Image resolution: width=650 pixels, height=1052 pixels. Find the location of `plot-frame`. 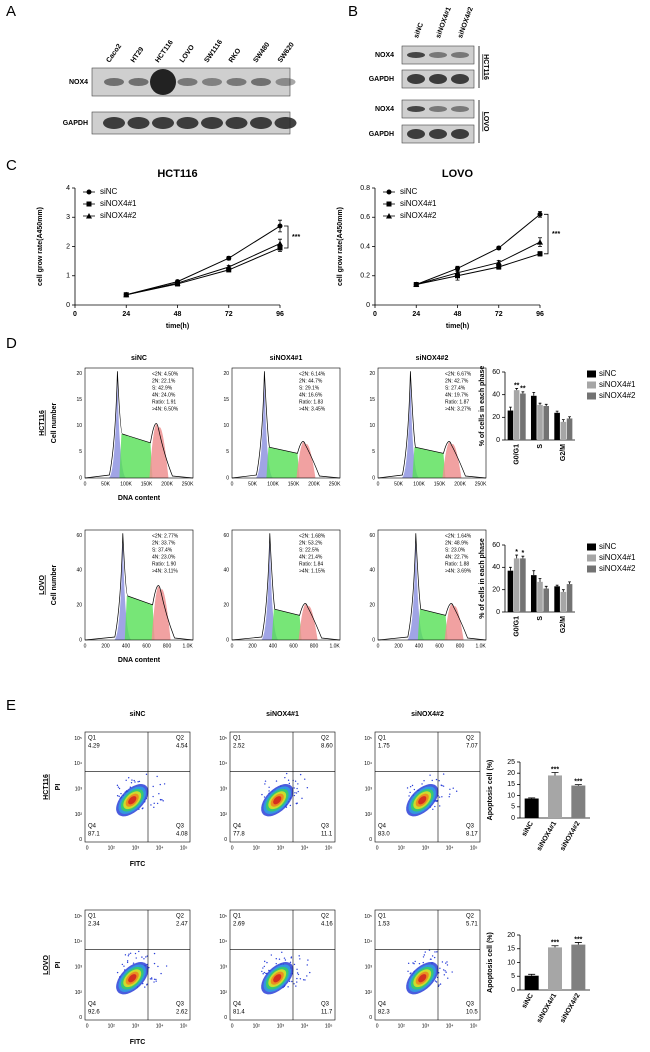

plot-frame is located at coordinates (282, 965).